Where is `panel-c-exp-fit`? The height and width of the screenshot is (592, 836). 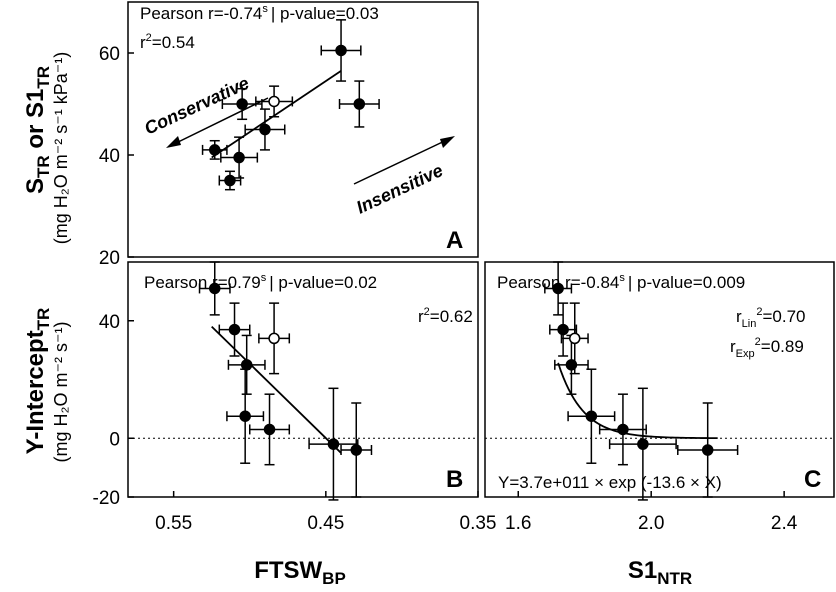
panel-c-exp-fit is located at coordinates (637, 401).